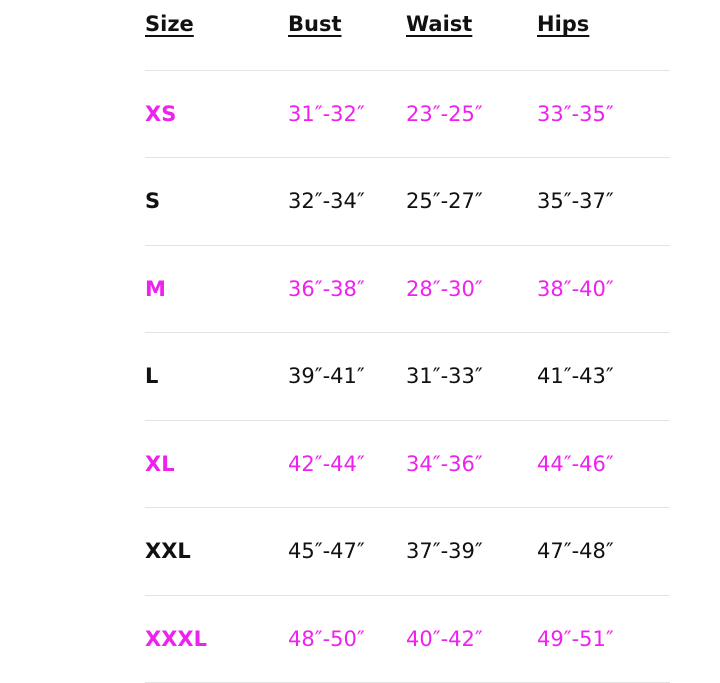 Image resolution: width=720 pixels, height=683 pixels. I want to click on measure-cell: 31″-32″, so click(326, 113).